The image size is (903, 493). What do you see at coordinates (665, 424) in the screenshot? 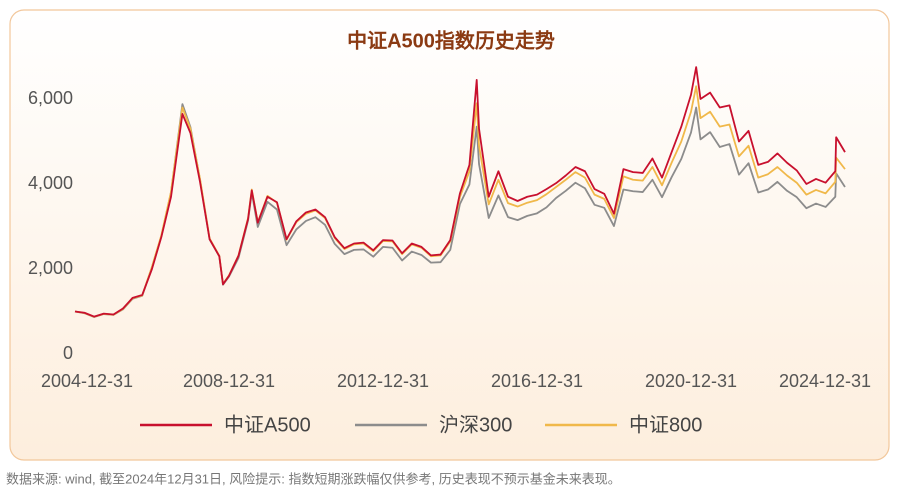
I see `legend-label: 中证800` at bounding box center [665, 424].